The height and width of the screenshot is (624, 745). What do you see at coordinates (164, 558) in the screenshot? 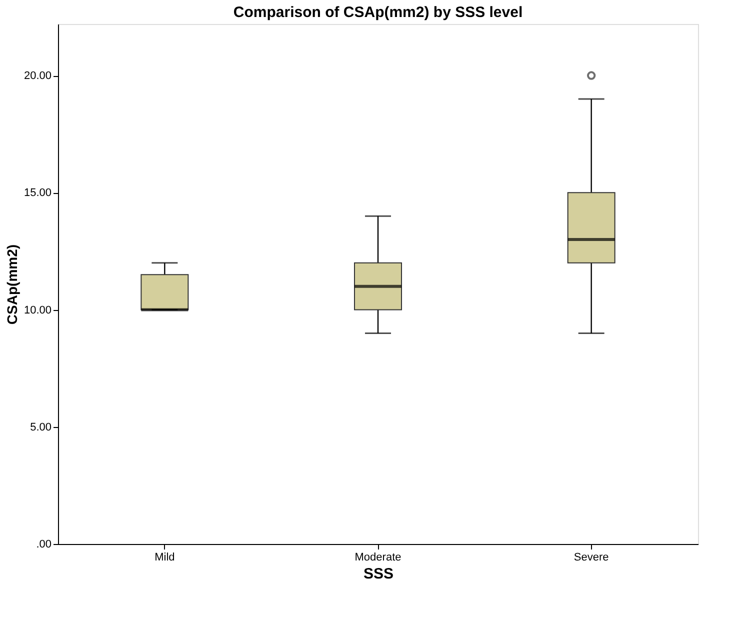
I see `x-tick-label: Mild` at bounding box center [164, 558].